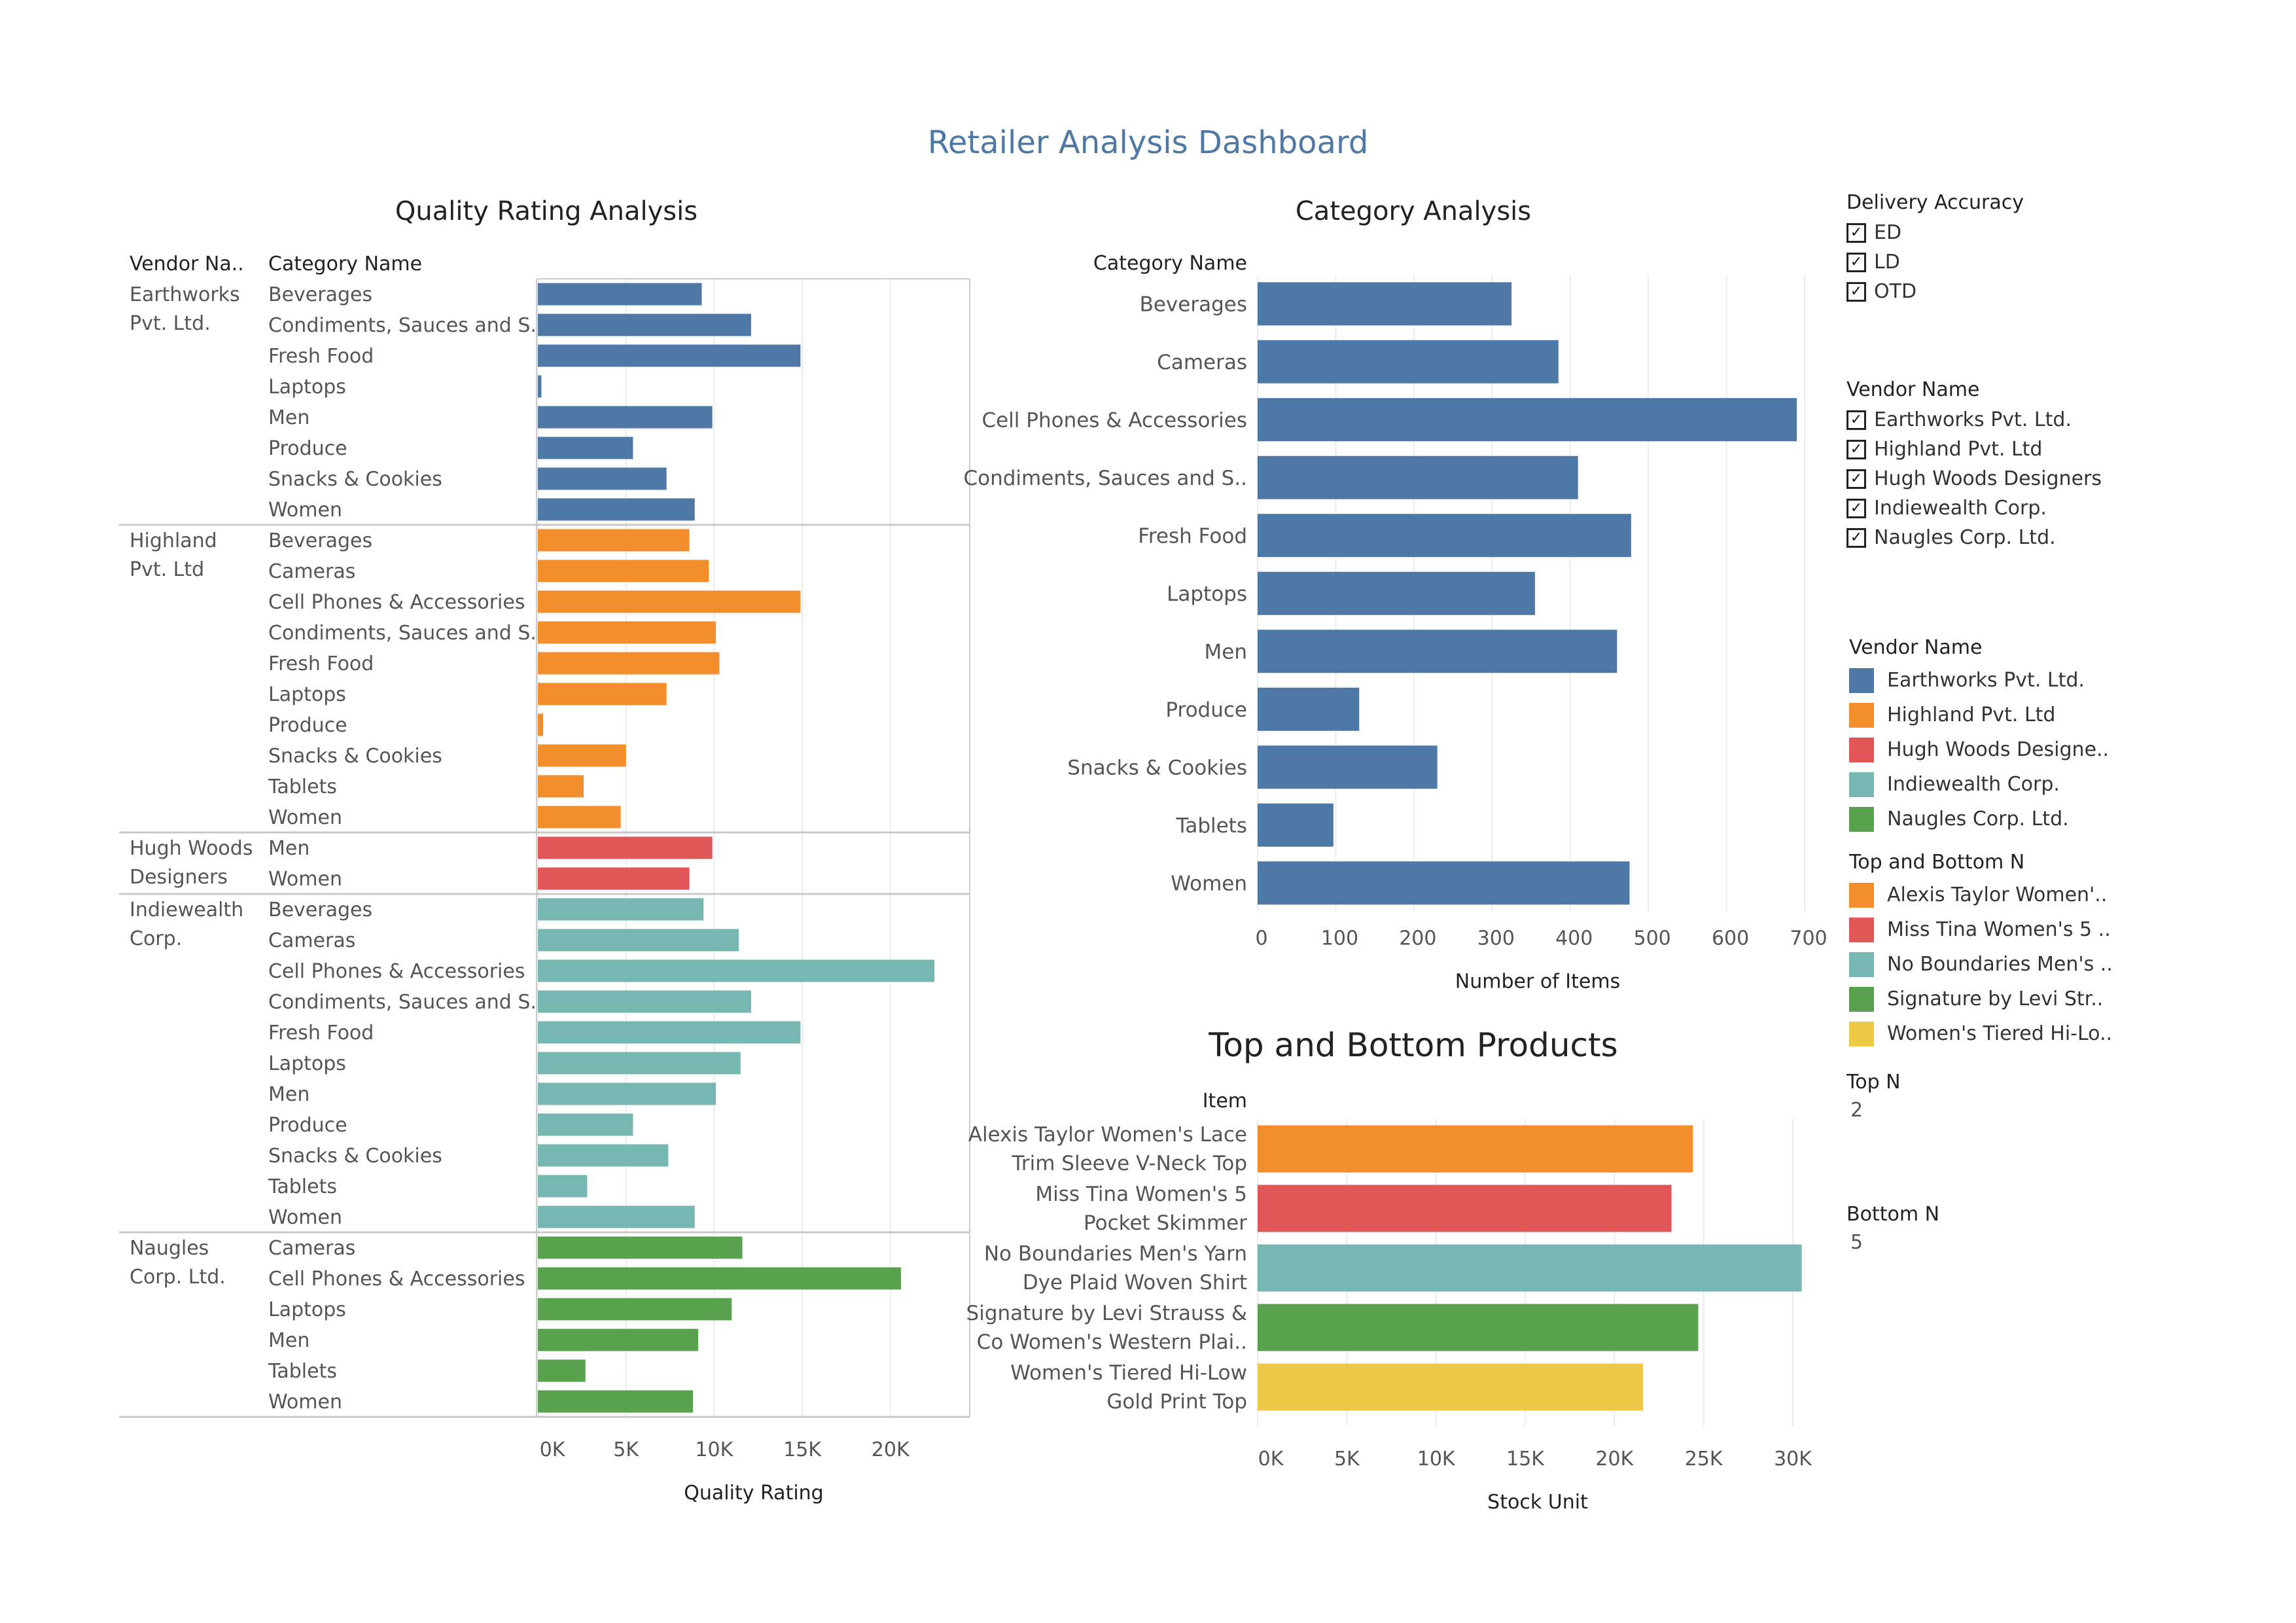 This screenshot has height=1623, width=2296. I want to click on quality-vendor-label: Designers, so click(179, 877).